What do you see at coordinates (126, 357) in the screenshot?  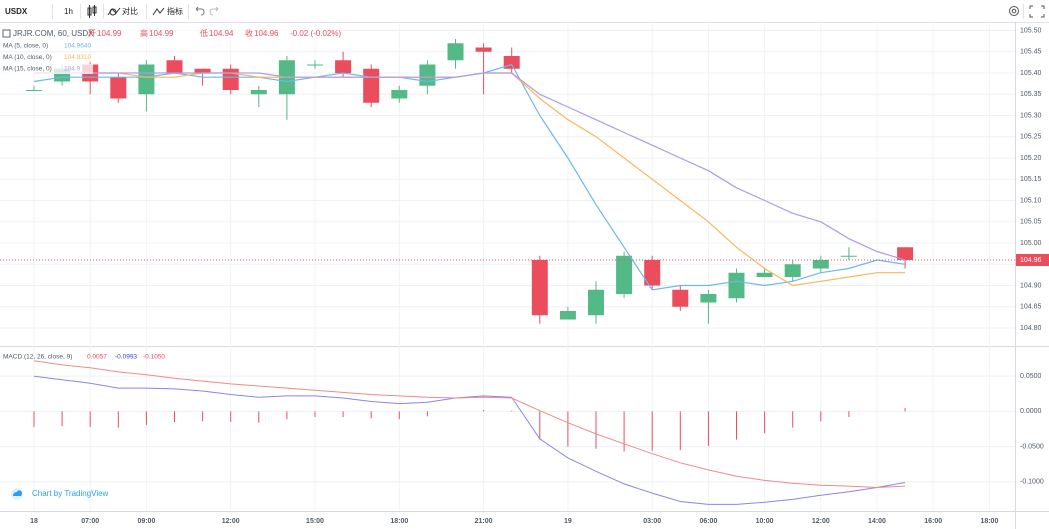 I see `macd-legend-value: -0.0993` at bounding box center [126, 357].